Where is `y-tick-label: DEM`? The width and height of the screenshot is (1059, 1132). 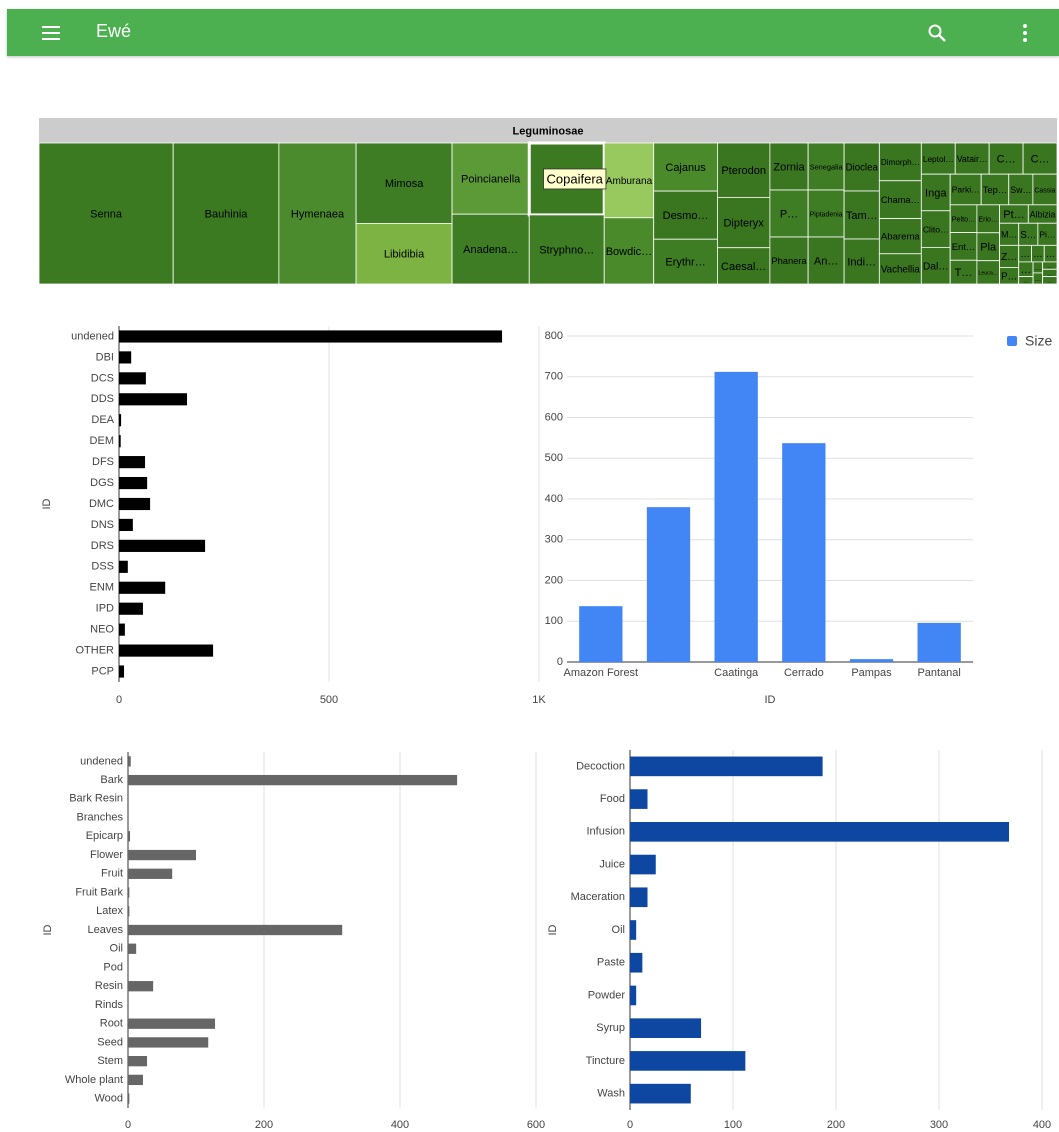 y-tick-label: DEM is located at coordinates (102, 441).